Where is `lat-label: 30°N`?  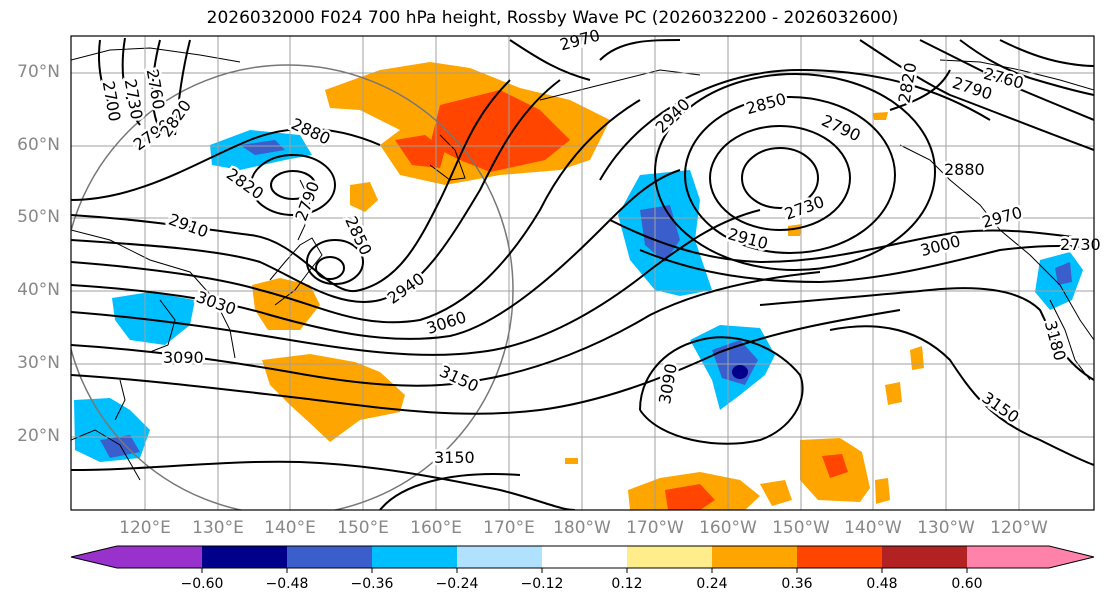
lat-label: 30°N is located at coordinates (38, 363).